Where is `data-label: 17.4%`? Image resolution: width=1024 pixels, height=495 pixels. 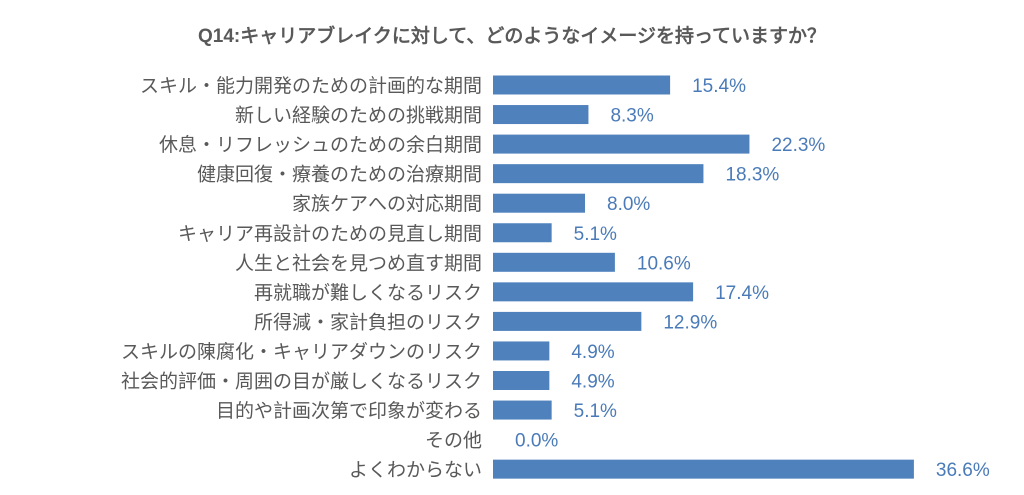
data-label: 17.4% is located at coordinates (742, 293).